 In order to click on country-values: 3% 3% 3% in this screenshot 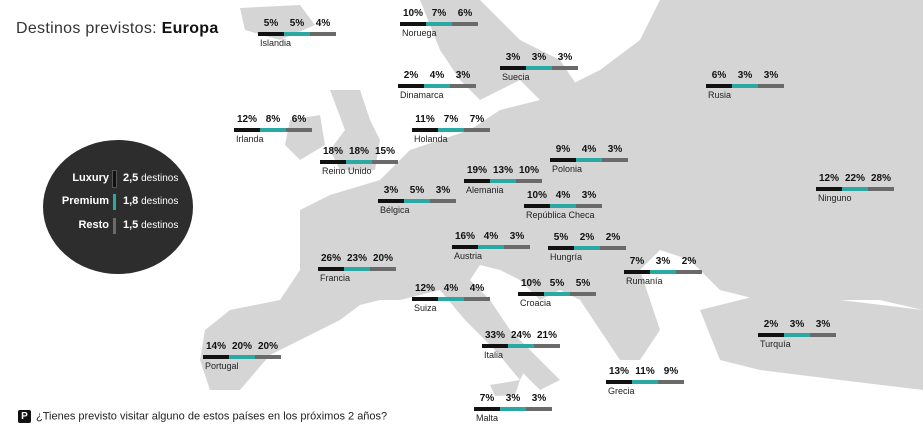, I will do `click(539, 58)`.